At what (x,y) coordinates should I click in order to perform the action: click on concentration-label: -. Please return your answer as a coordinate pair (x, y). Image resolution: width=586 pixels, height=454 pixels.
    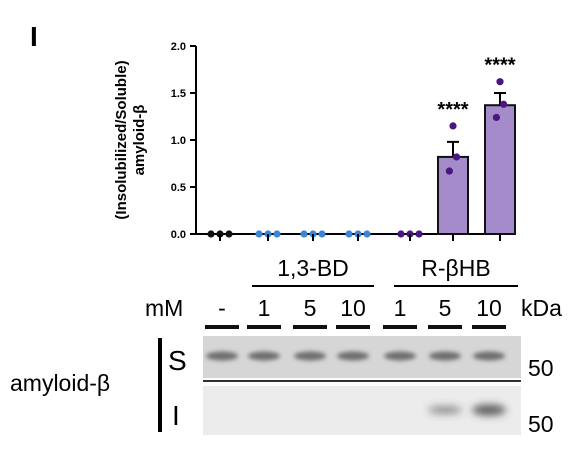
    Looking at the image, I should click on (222, 308).